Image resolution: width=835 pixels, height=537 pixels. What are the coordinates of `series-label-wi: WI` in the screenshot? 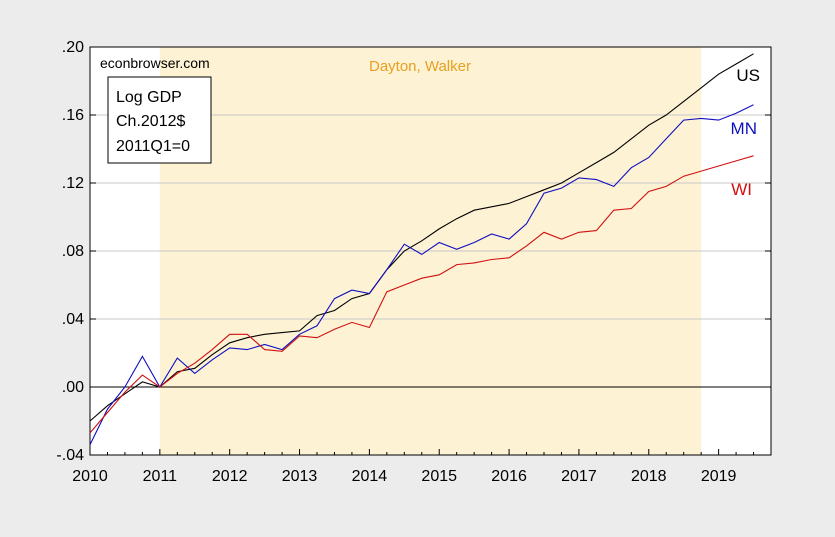 It's located at (741, 189).